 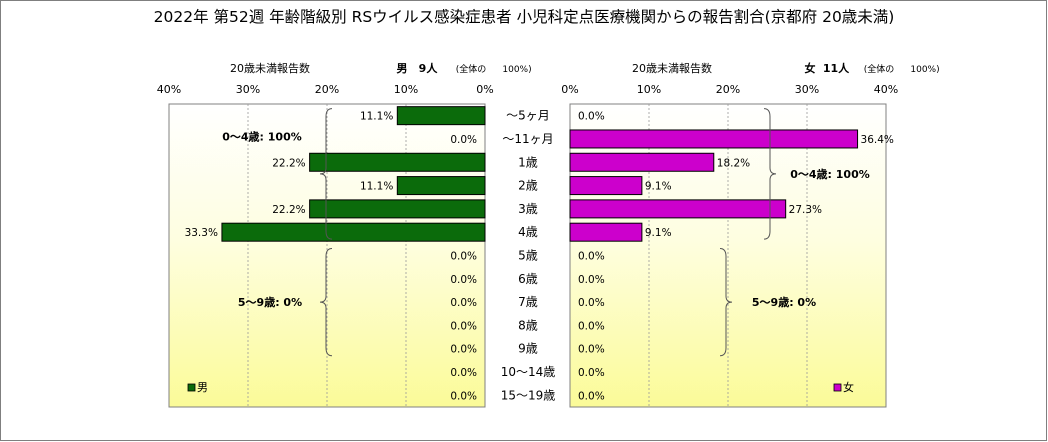 What do you see at coordinates (270, 302) in the screenshot?
I see `male-annotation-5-9: 5～9歳: 0%` at bounding box center [270, 302].